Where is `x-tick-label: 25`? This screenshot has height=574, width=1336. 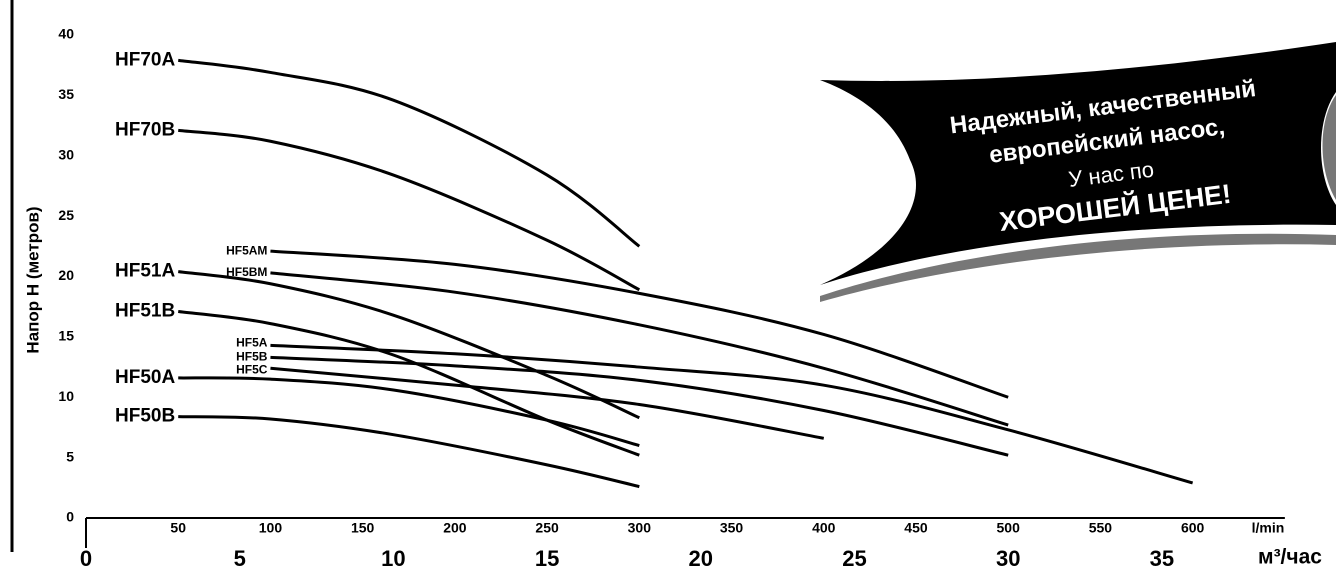 x-tick-label: 25 is located at coordinates (854, 558).